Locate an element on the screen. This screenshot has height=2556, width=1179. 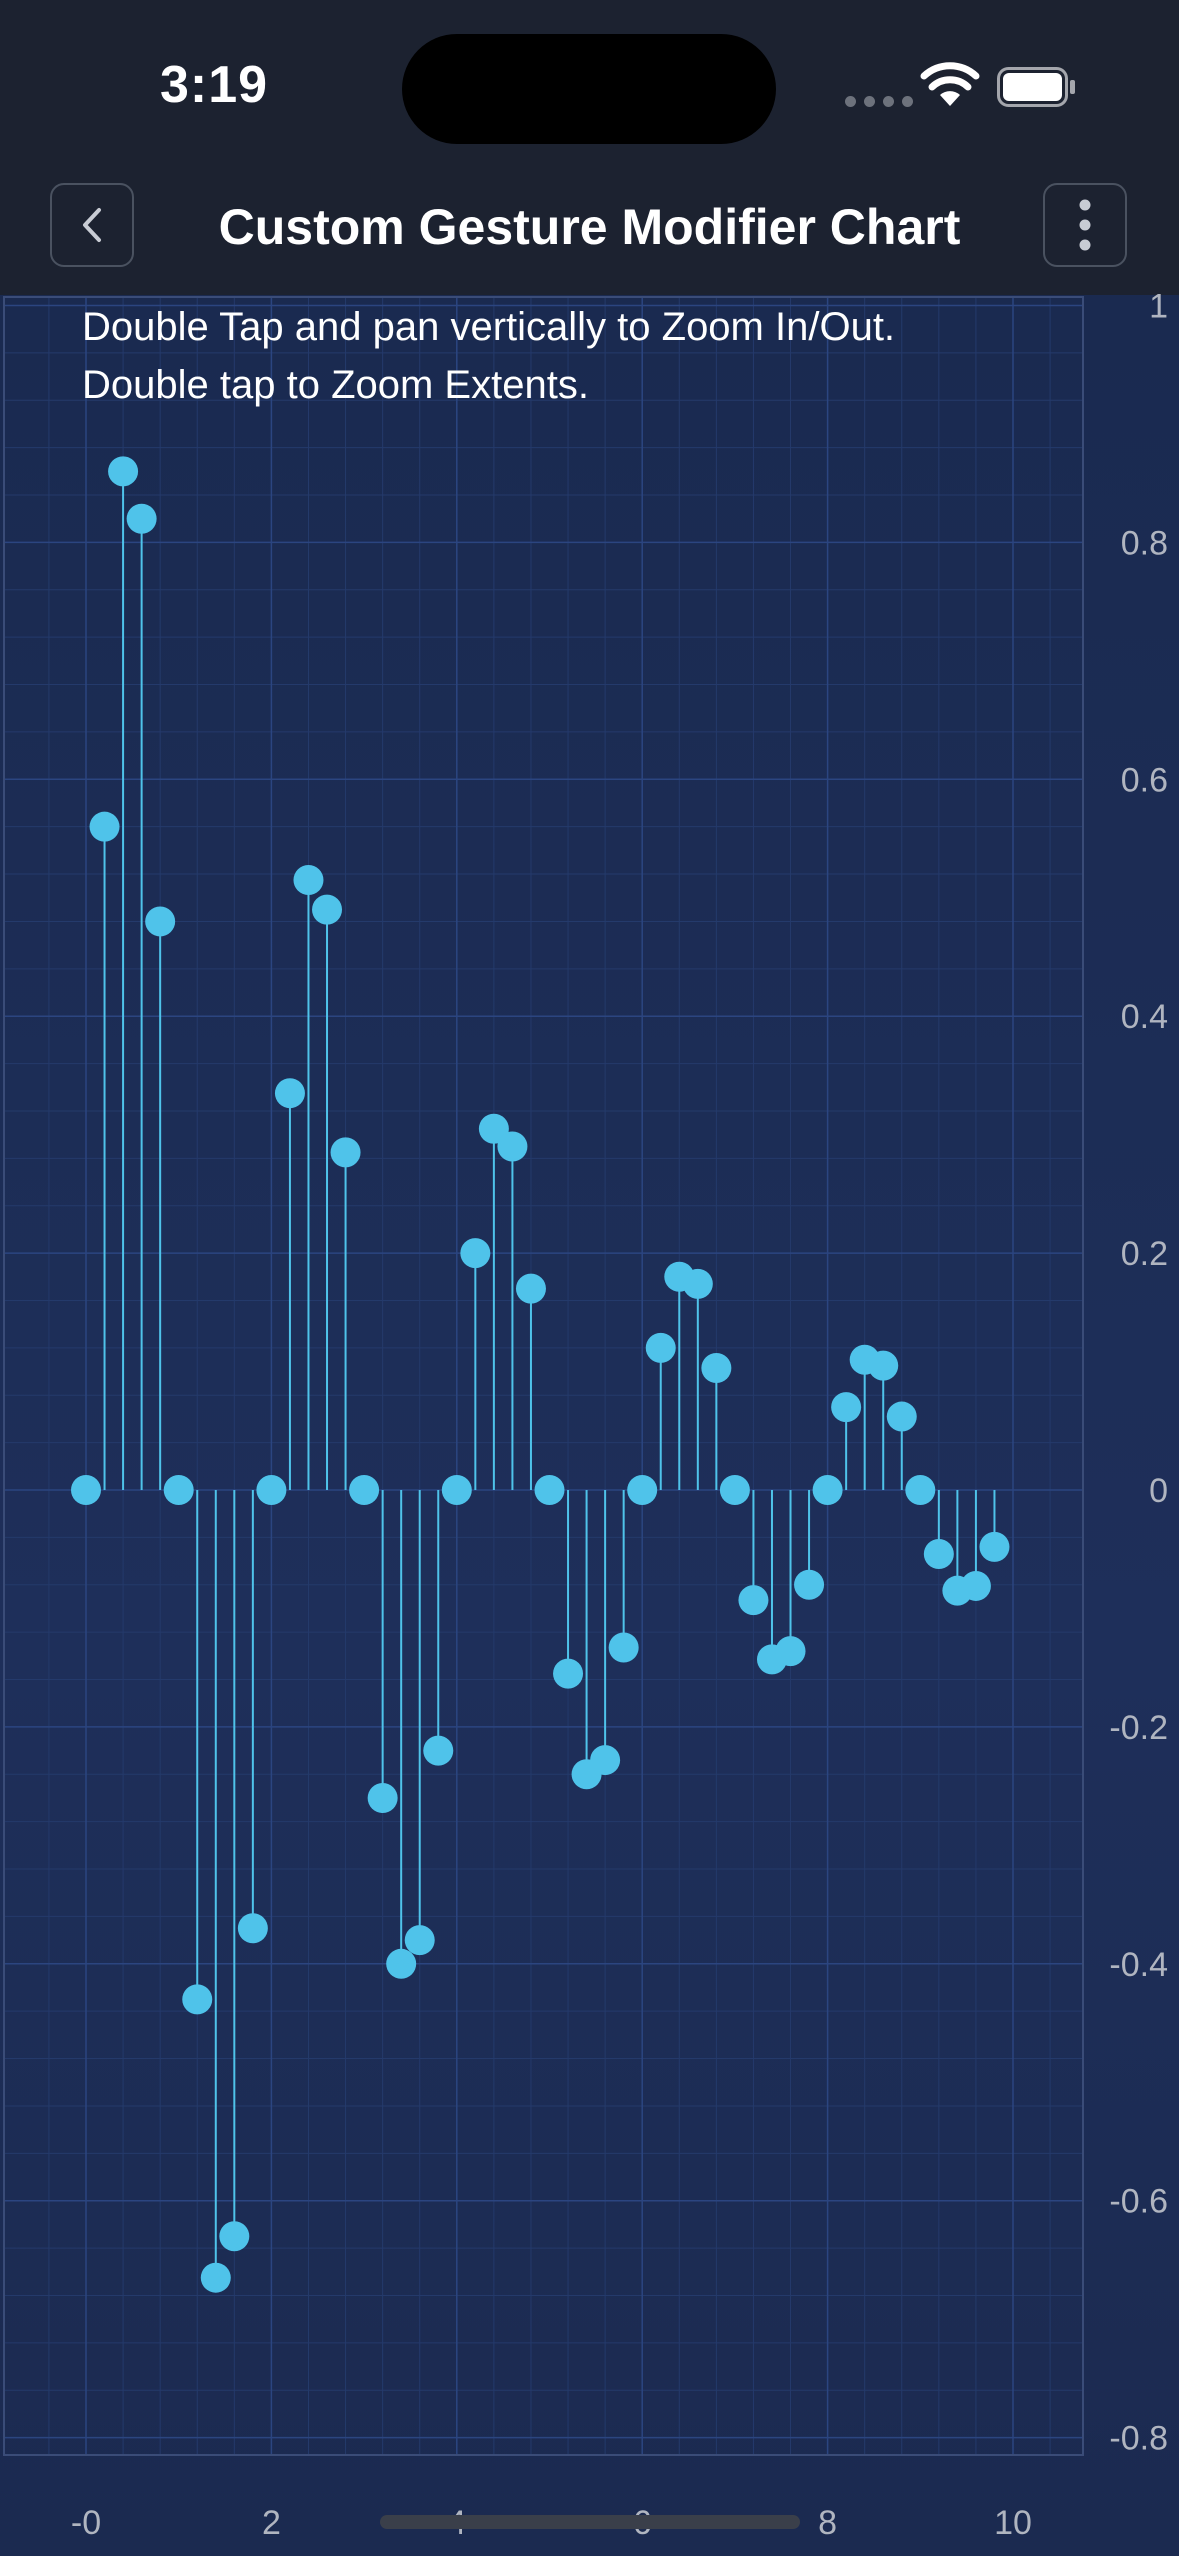
x-tick-label: 2 is located at coordinates (271, 2523).